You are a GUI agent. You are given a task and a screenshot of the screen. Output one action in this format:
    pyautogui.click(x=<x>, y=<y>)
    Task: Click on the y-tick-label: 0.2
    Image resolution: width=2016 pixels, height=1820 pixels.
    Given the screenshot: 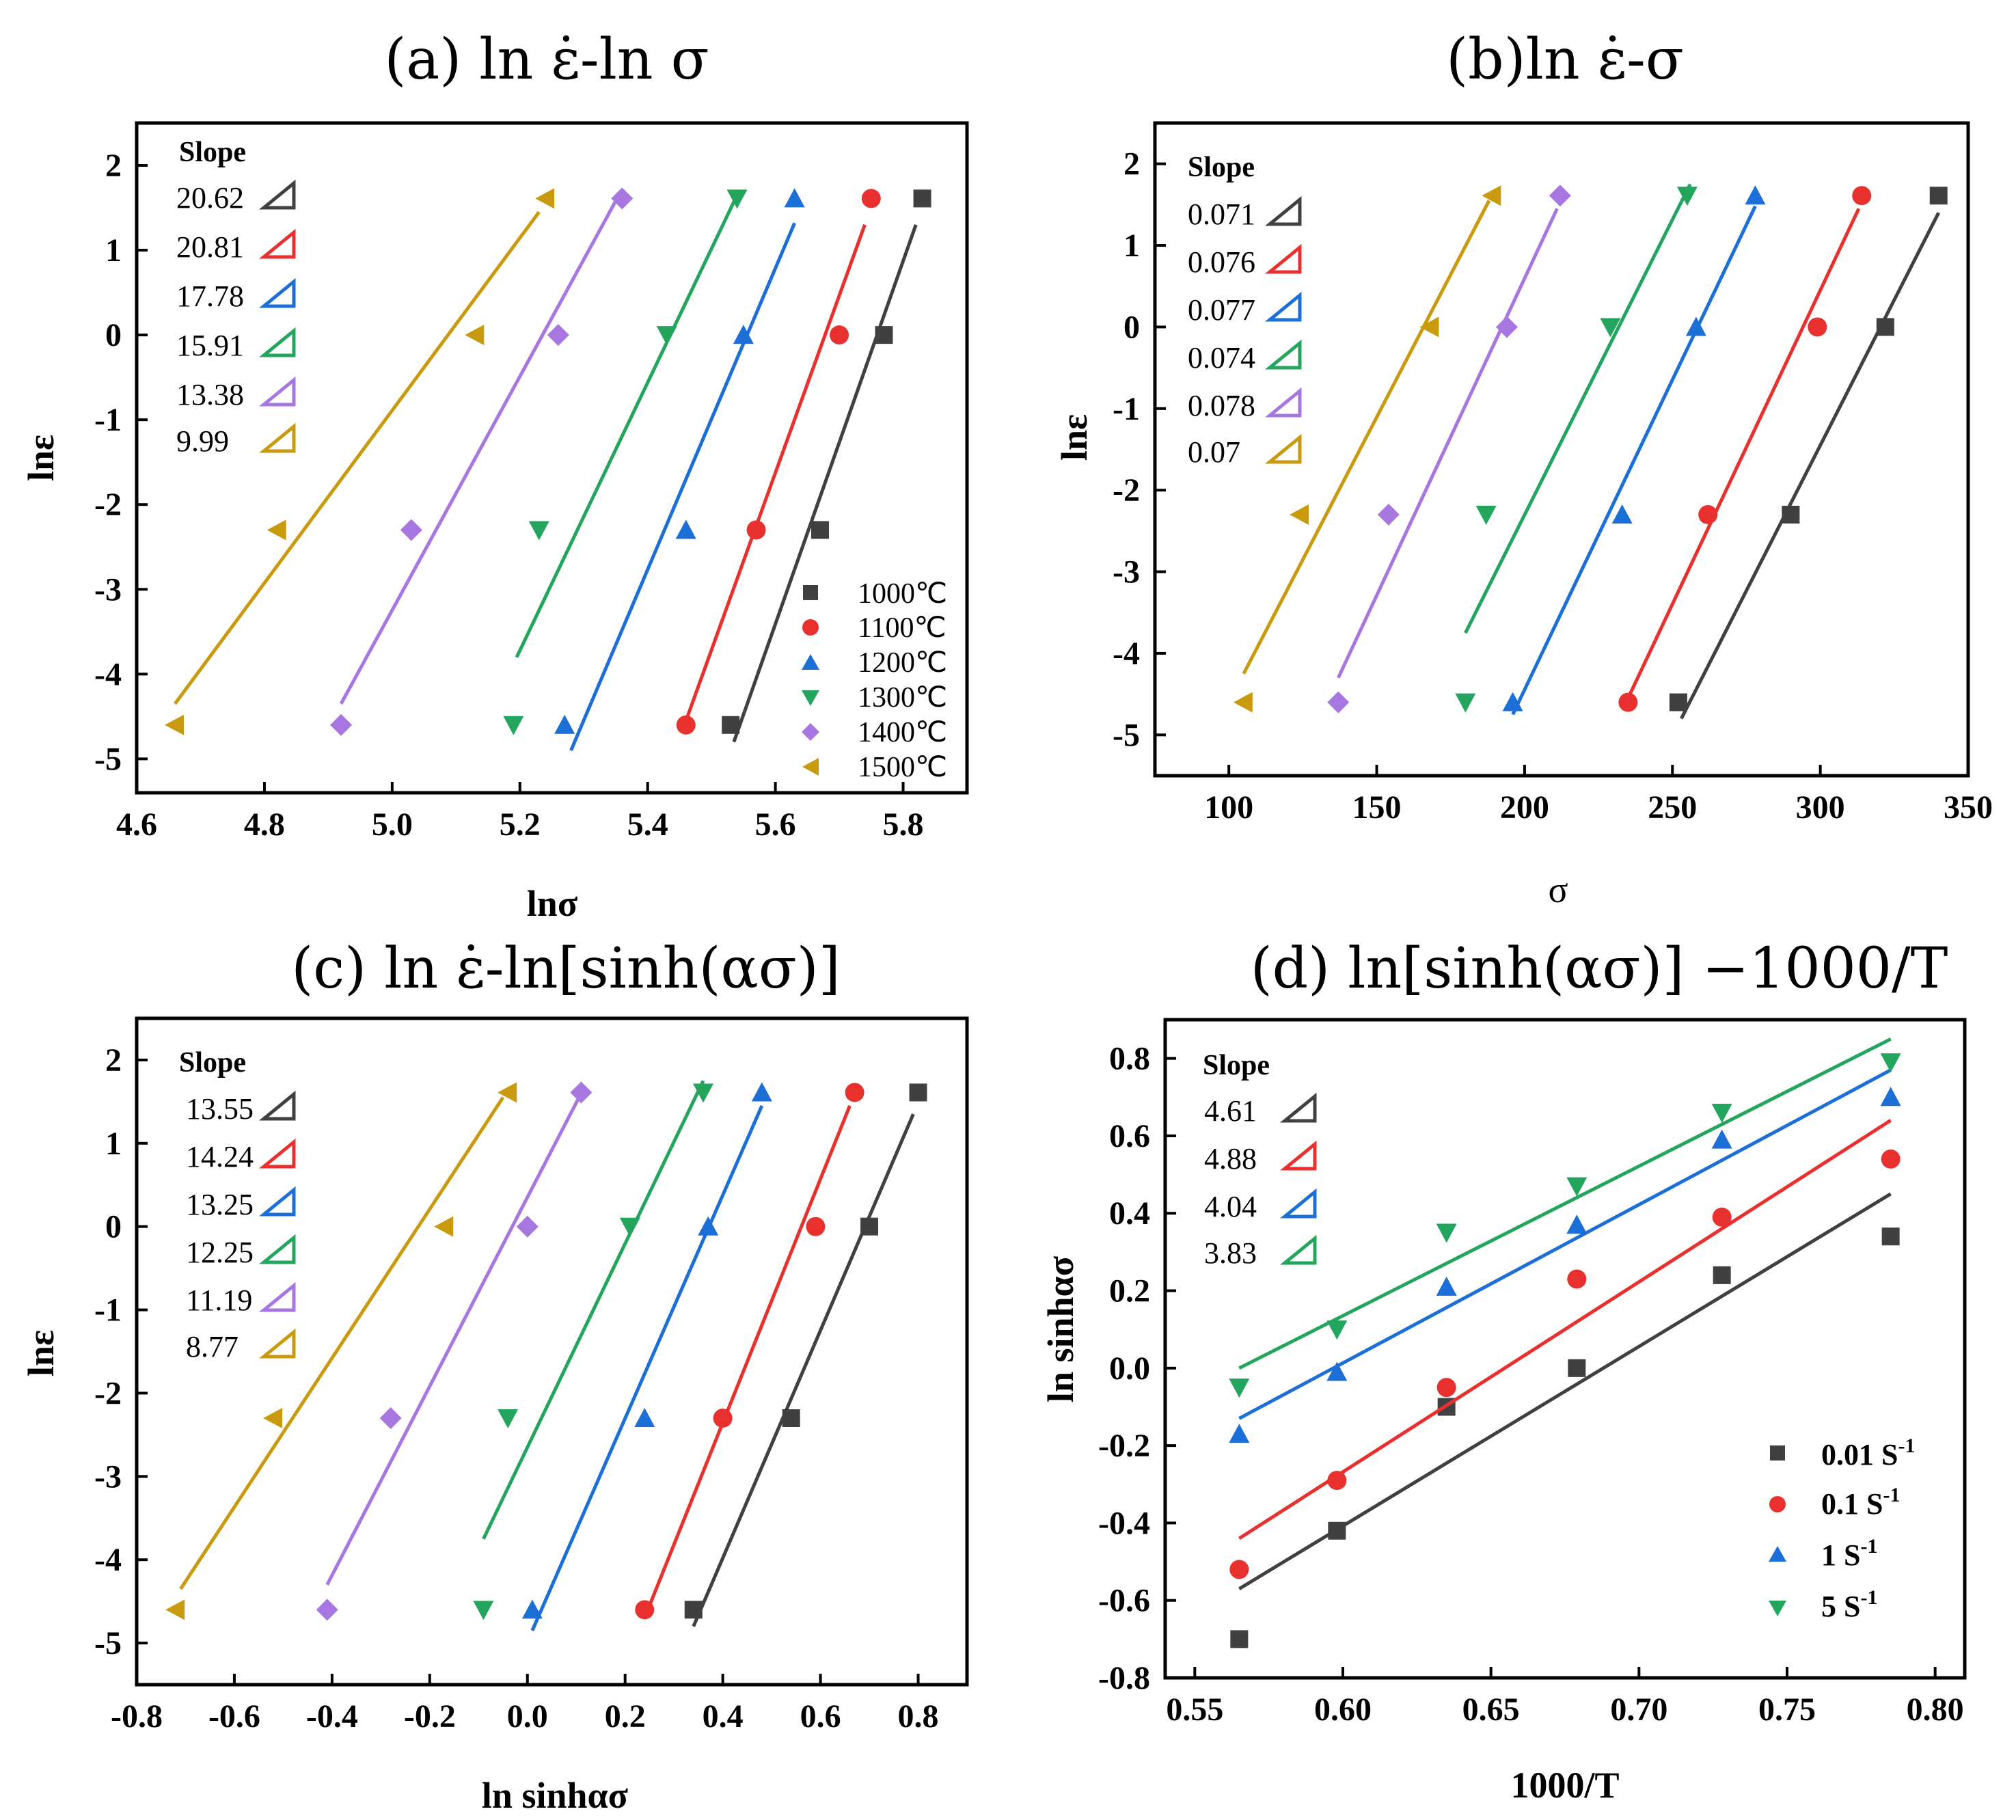 What is the action you would take?
    pyautogui.click(x=1129, y=1291)
    